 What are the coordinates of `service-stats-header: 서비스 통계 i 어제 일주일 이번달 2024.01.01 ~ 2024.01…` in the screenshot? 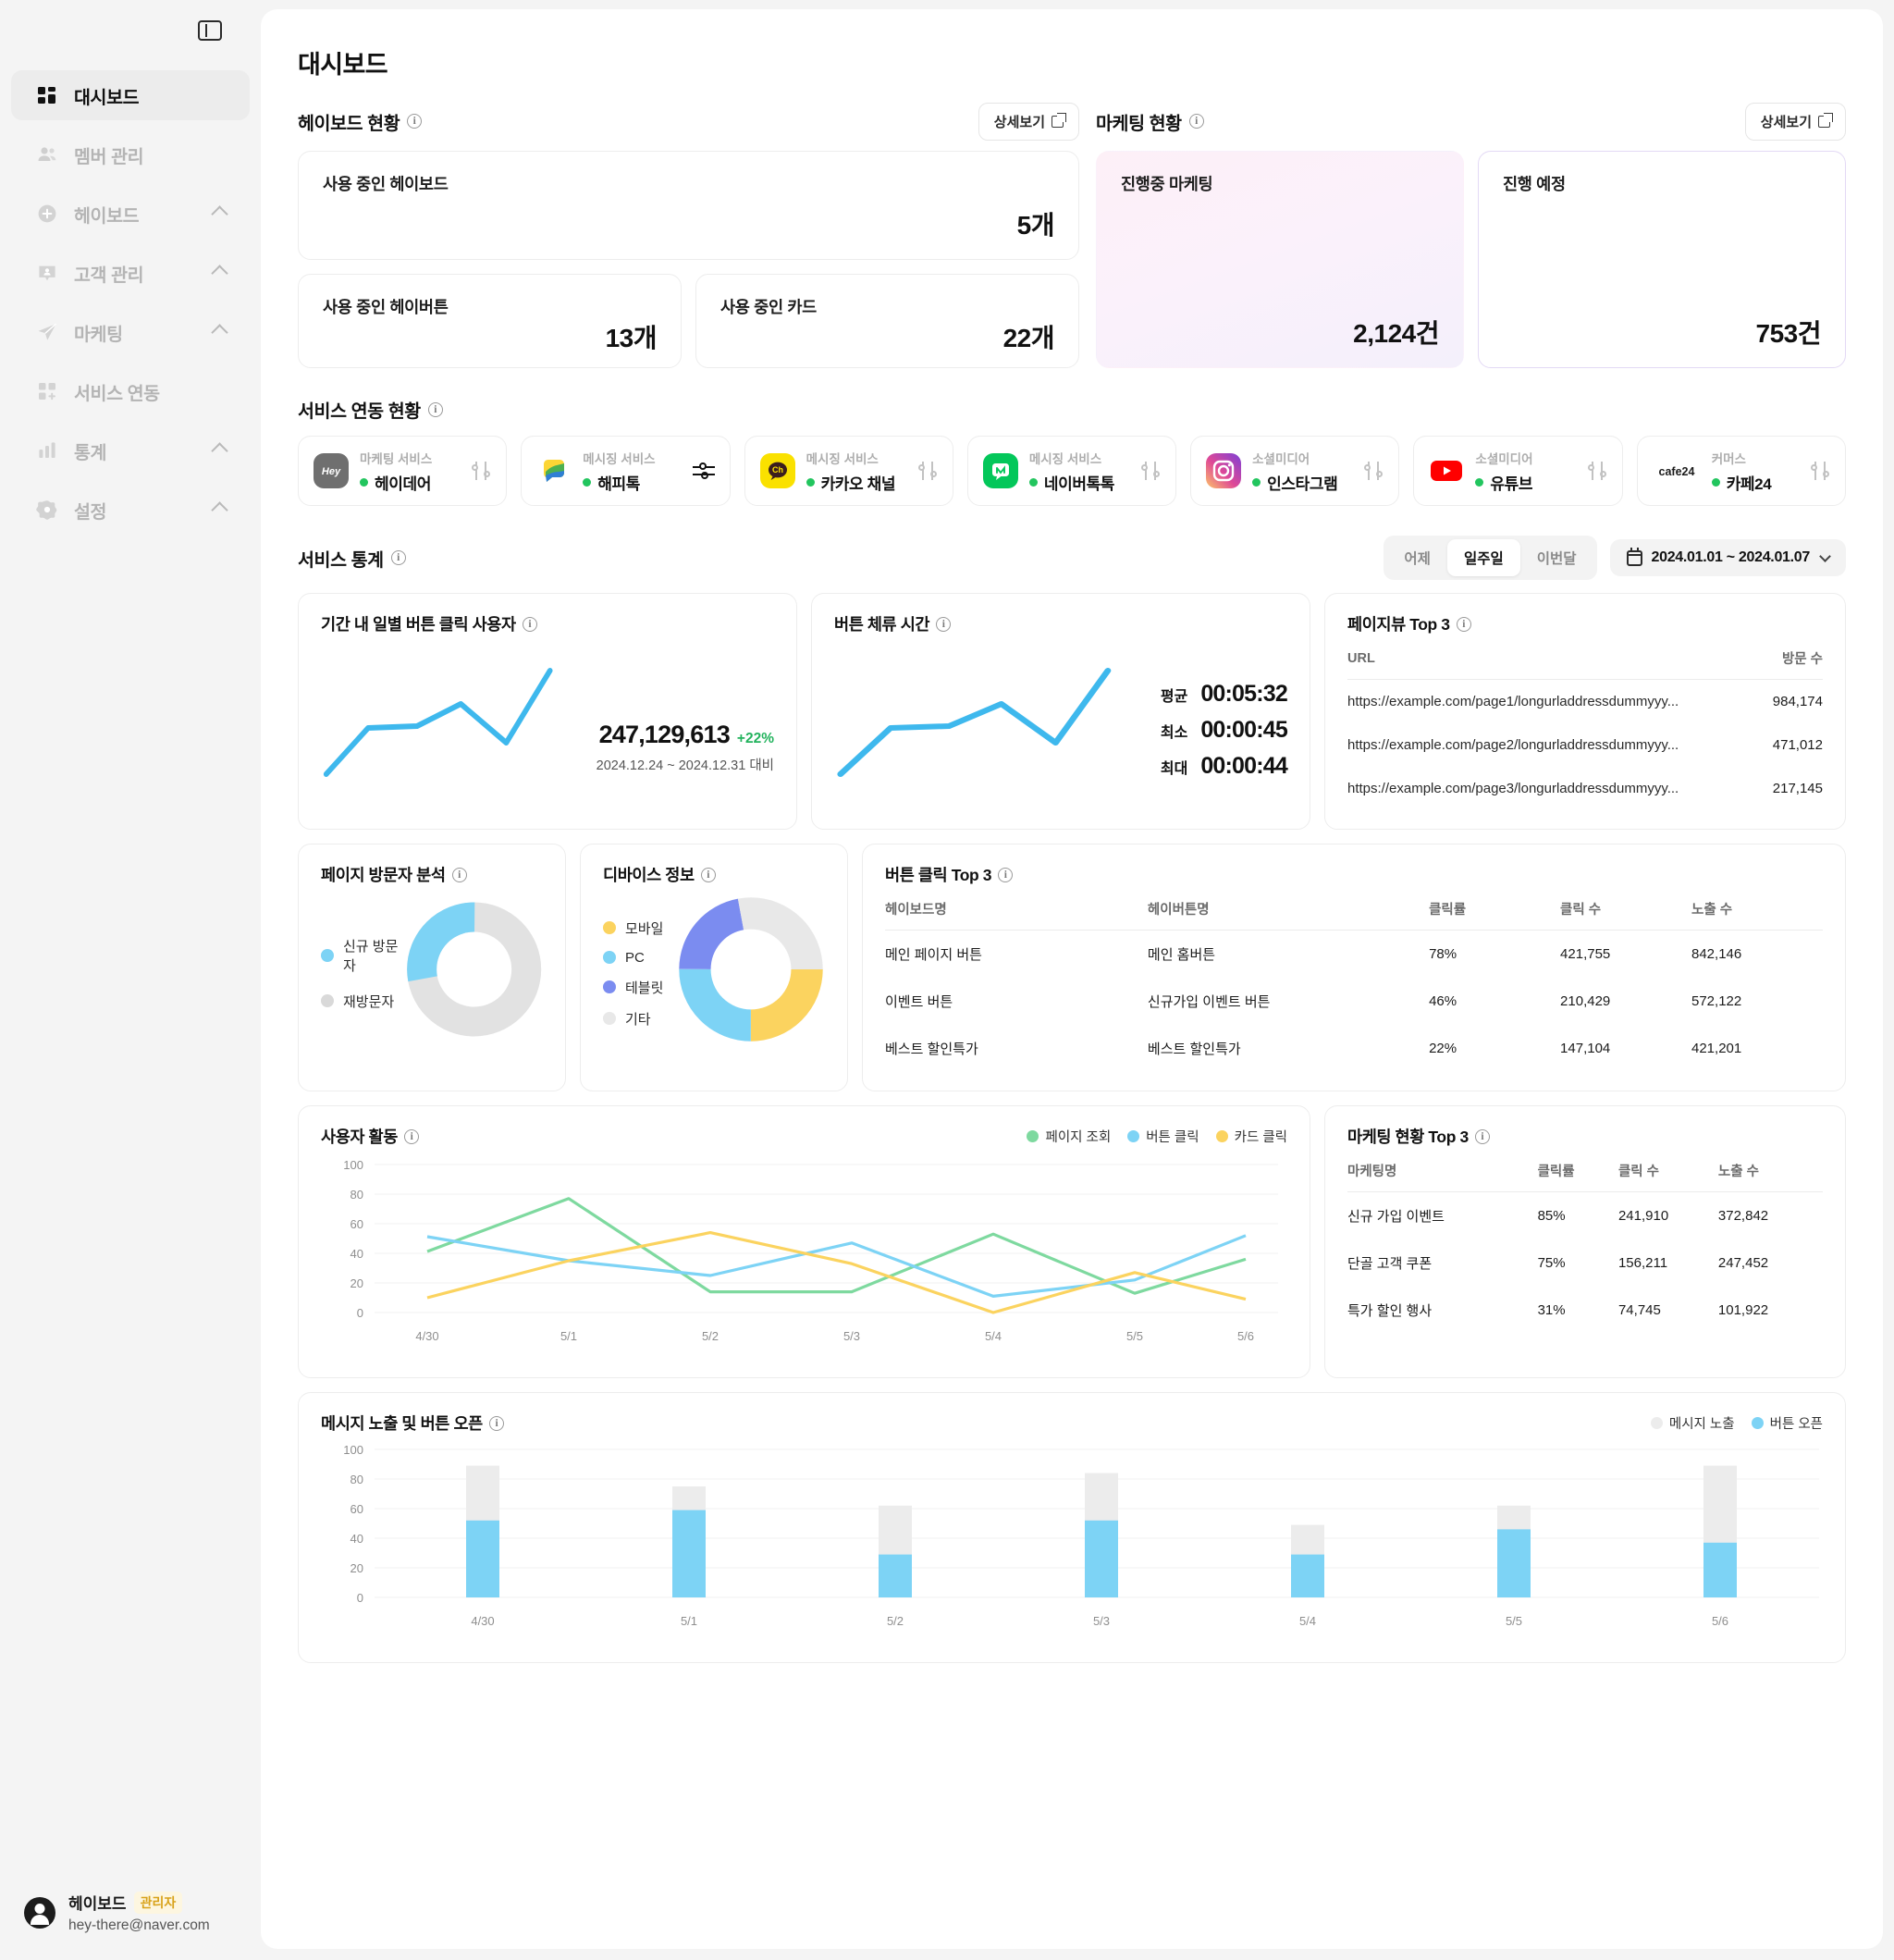 It's located at (1072, 558).